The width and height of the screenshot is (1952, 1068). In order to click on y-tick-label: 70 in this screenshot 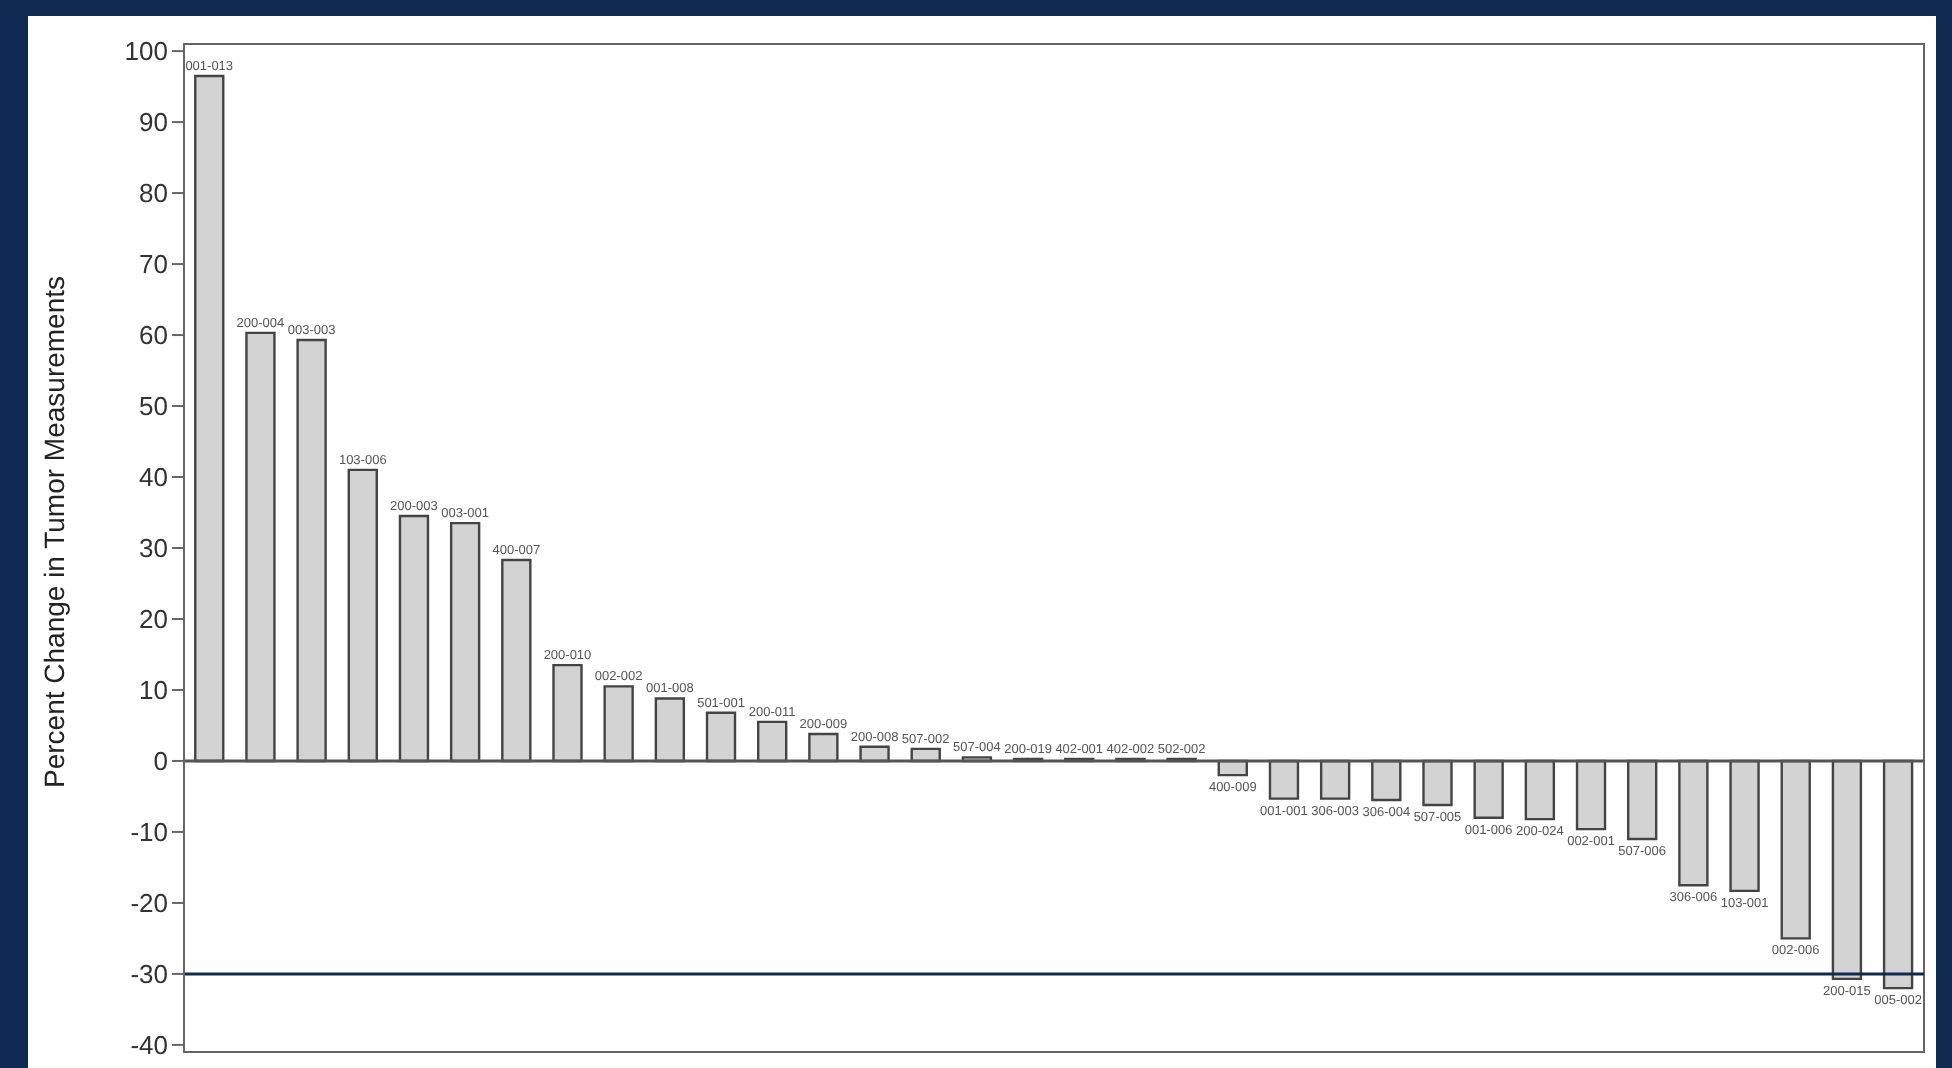, I will do `click(153, 264)`.